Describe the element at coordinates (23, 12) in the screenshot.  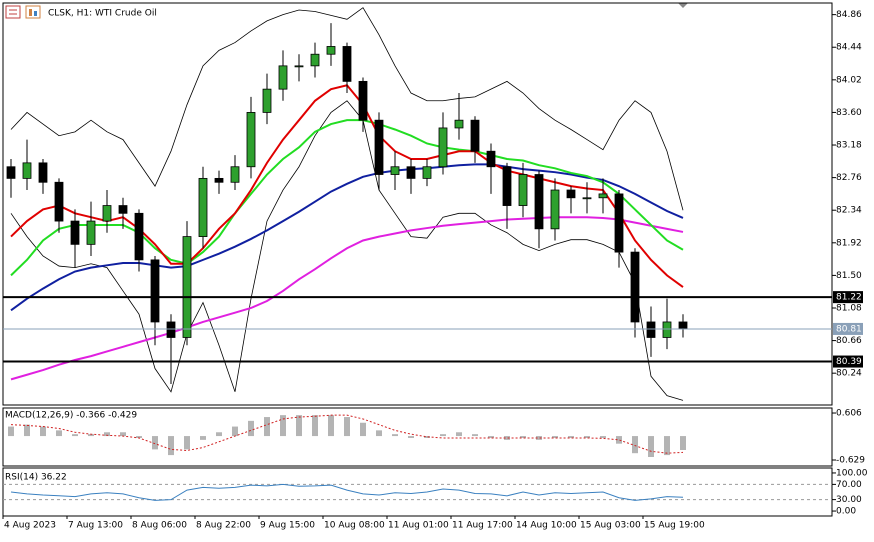
I see `icons` at that location.